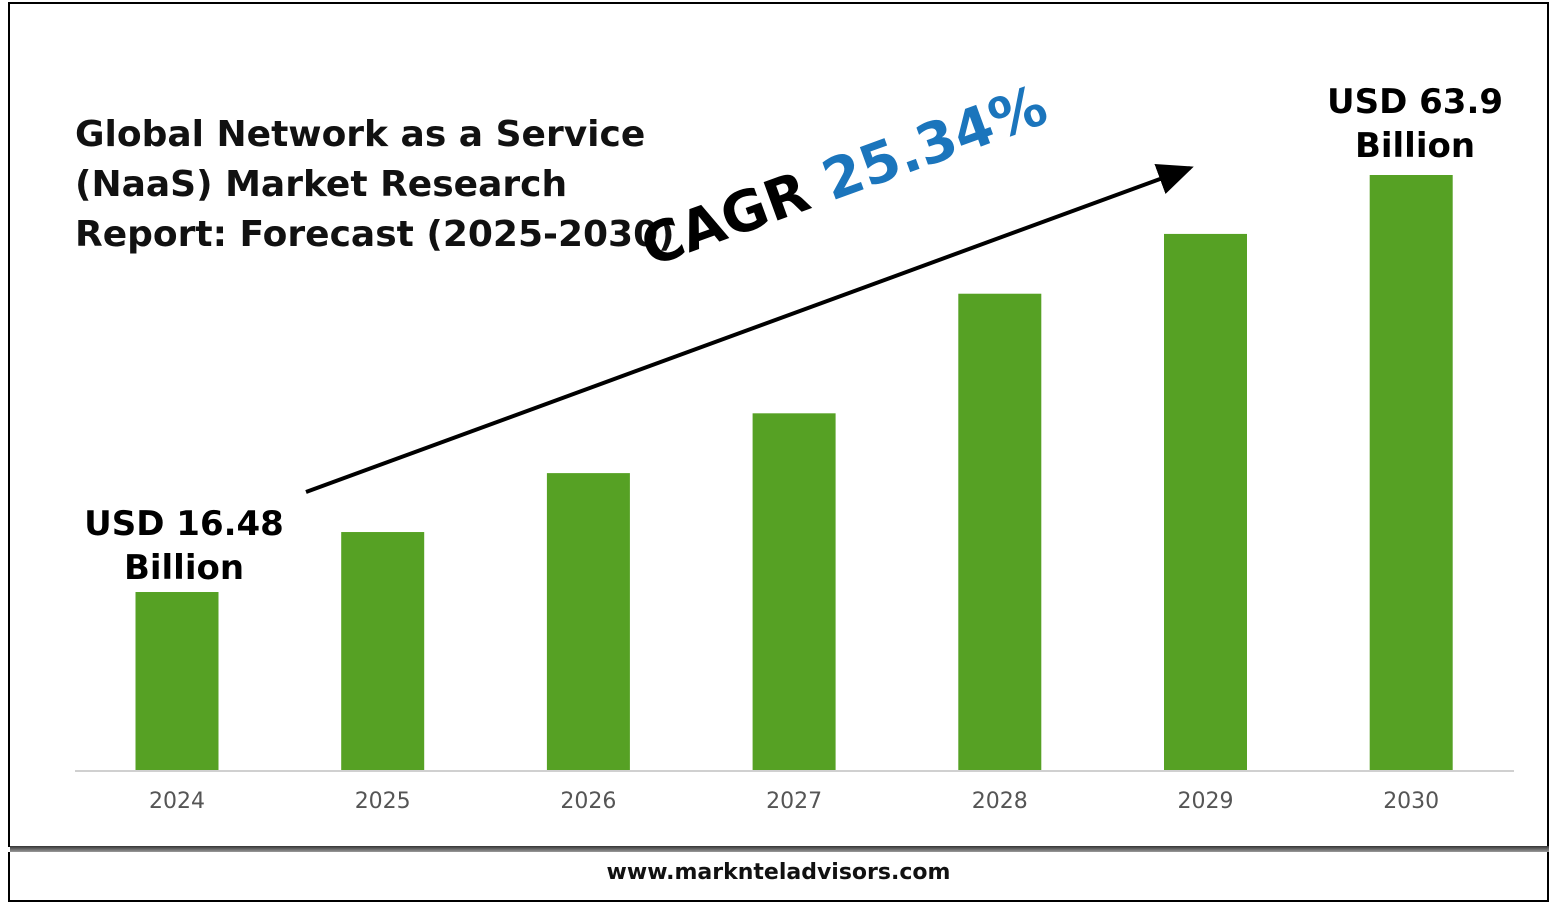 This screenshot has width=1557, height=906. Describe the element at coordinates (1205, 502) in the screenshot. I see `bar-2029` at that location.